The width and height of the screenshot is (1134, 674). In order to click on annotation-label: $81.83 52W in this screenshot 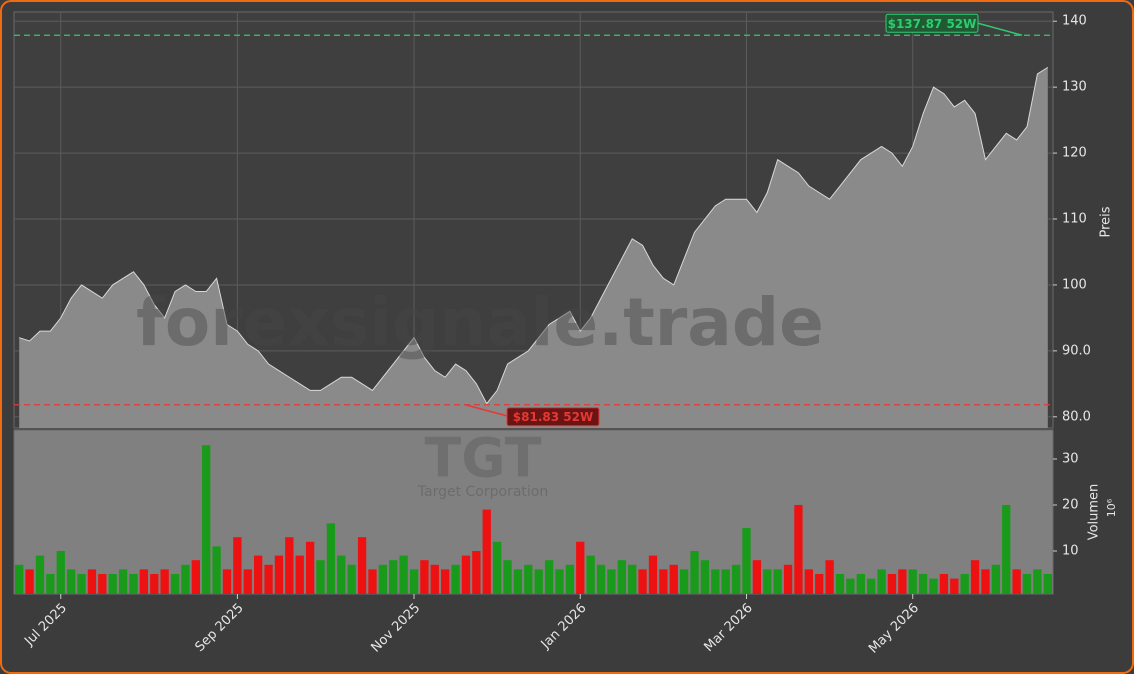, I will do `click(553, 417)`.